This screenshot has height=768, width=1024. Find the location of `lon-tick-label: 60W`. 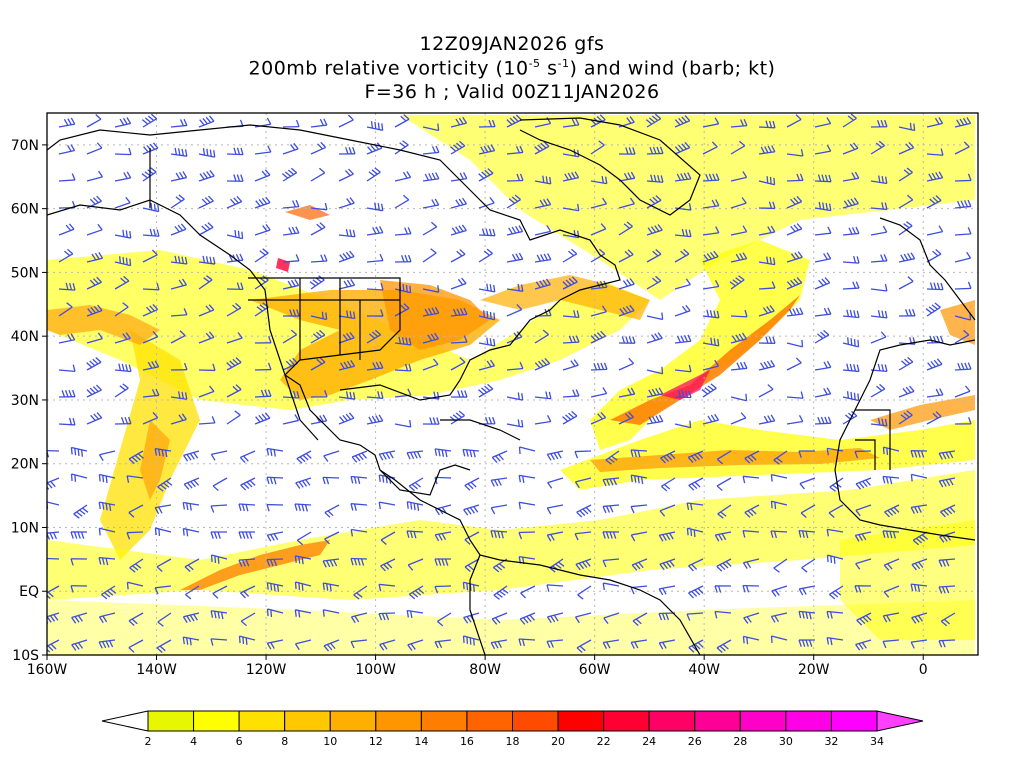

lon-tick-label: 60W is located at coordinates (595, 670).